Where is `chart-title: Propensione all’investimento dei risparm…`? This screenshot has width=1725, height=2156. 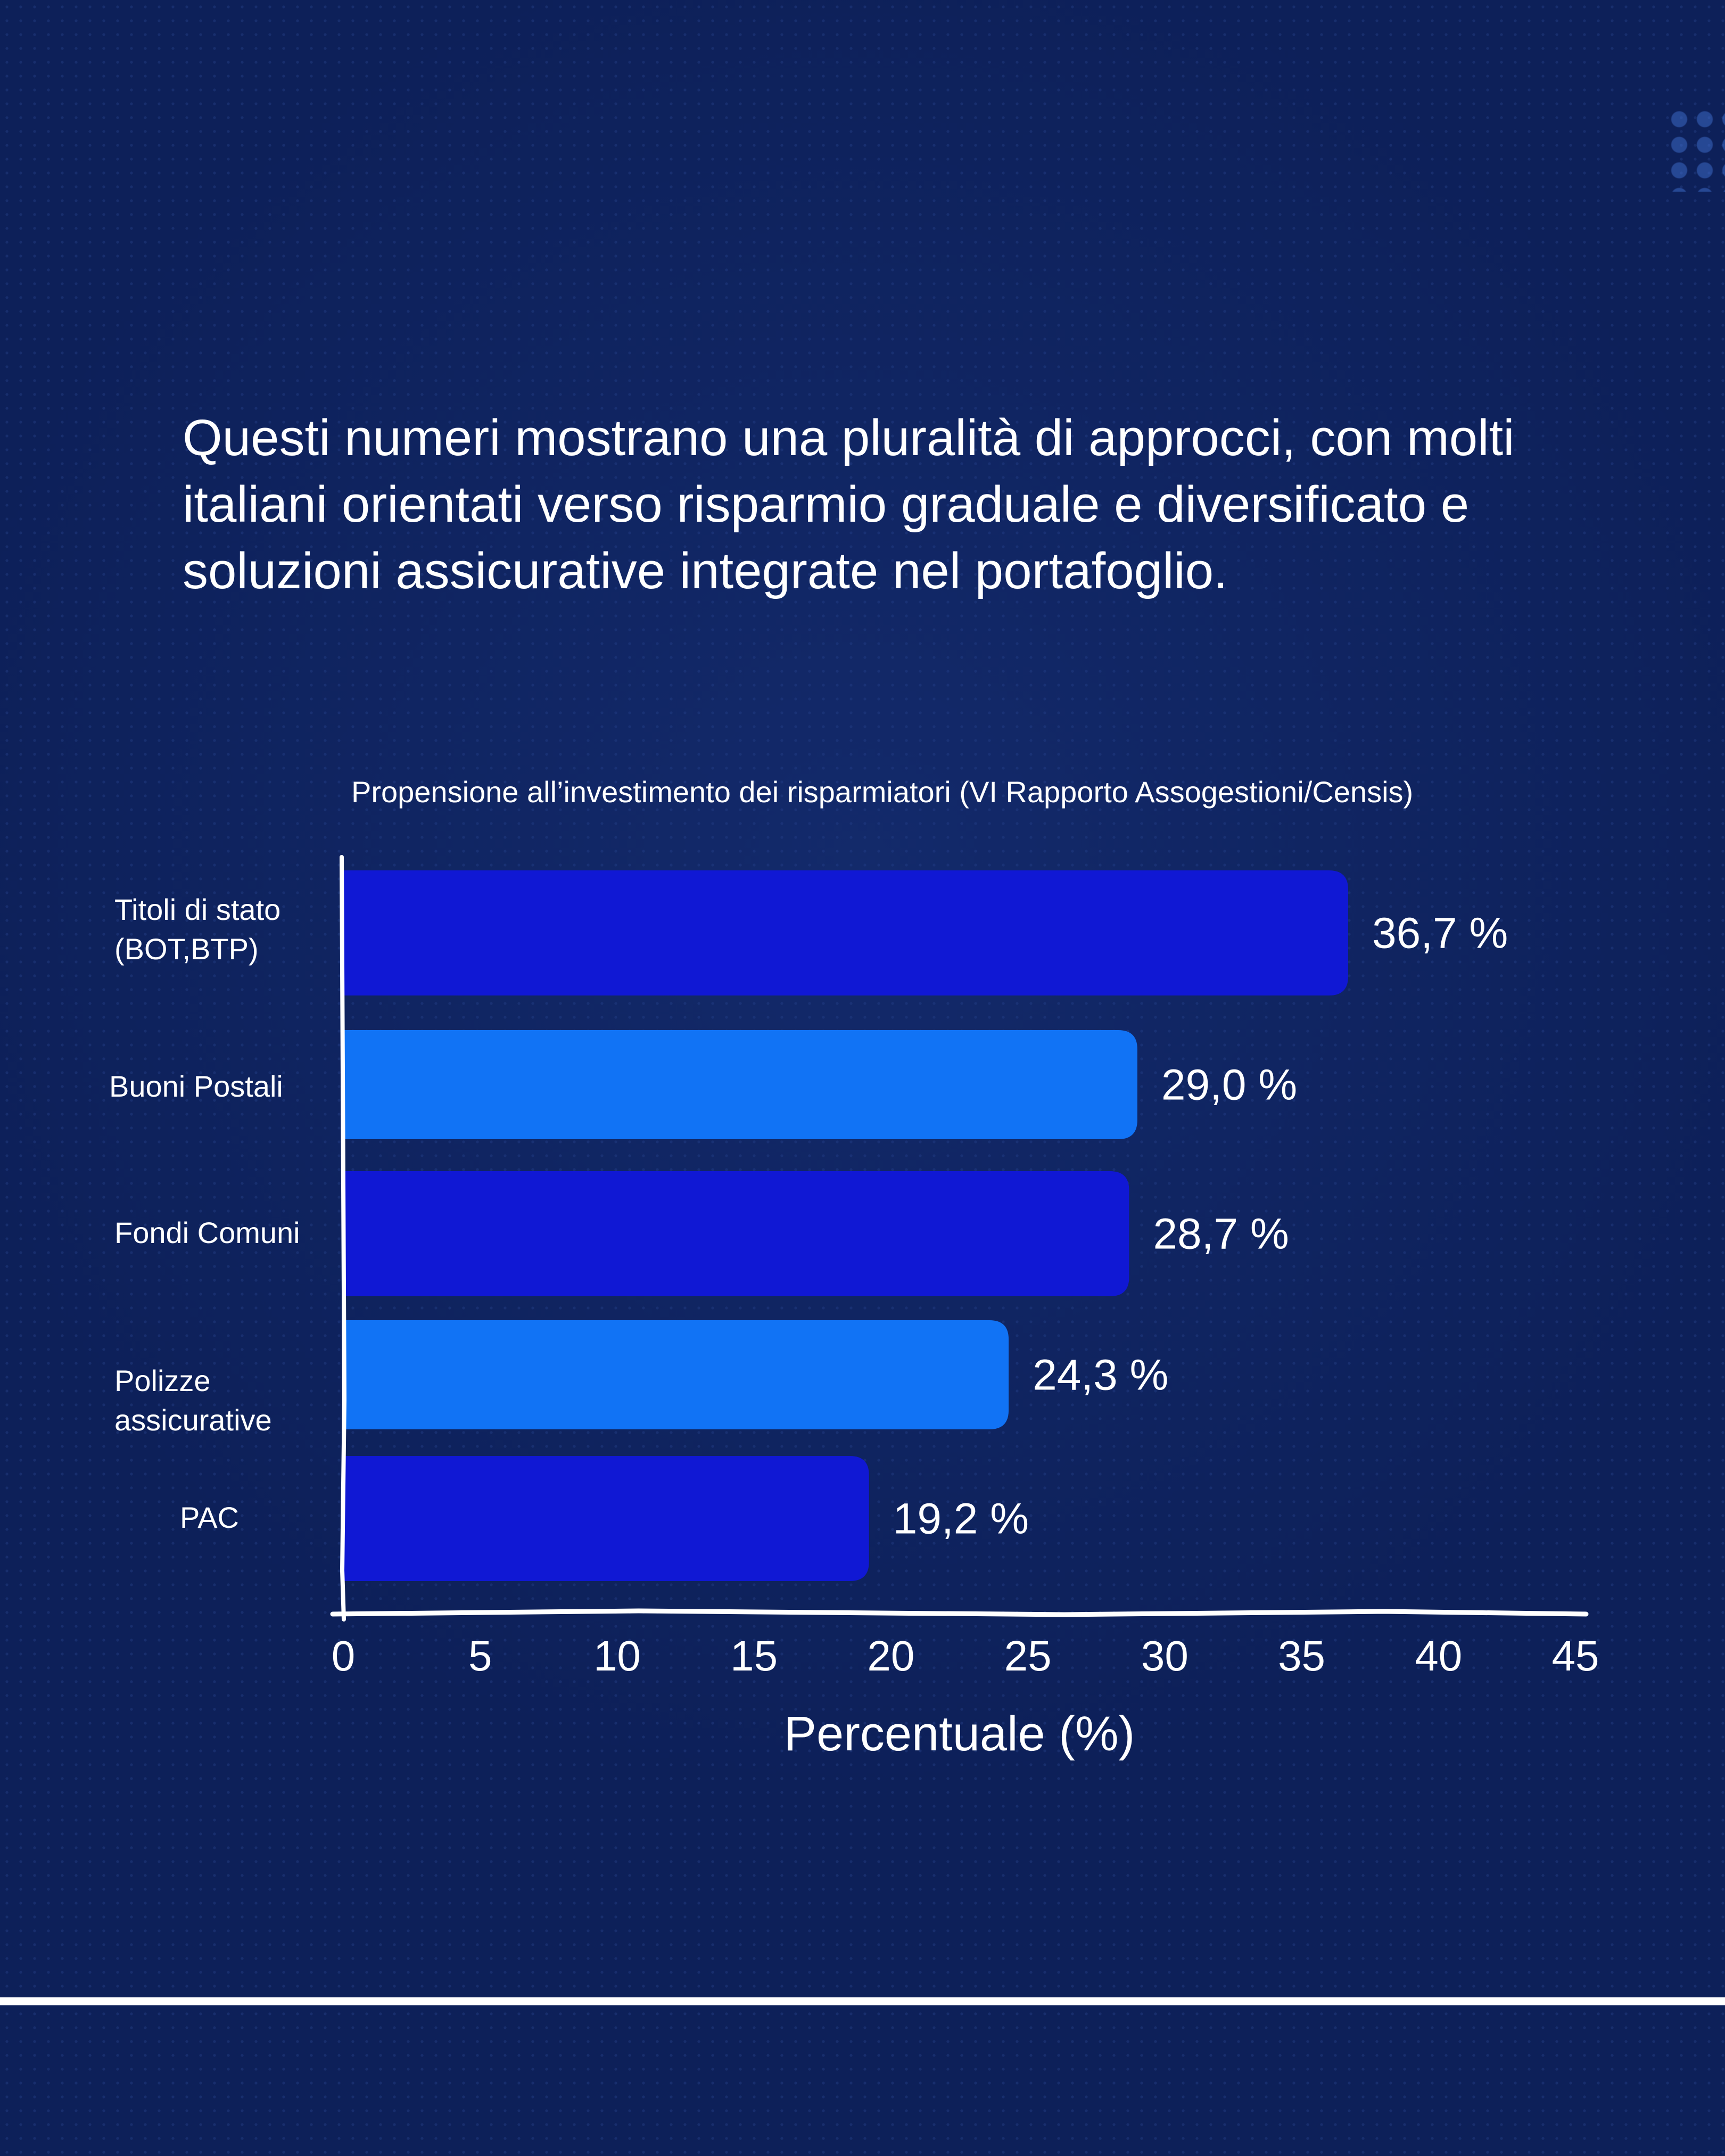 chart-title: Propensione all’investimento dei risparm… is located at coordinates (882, 792).